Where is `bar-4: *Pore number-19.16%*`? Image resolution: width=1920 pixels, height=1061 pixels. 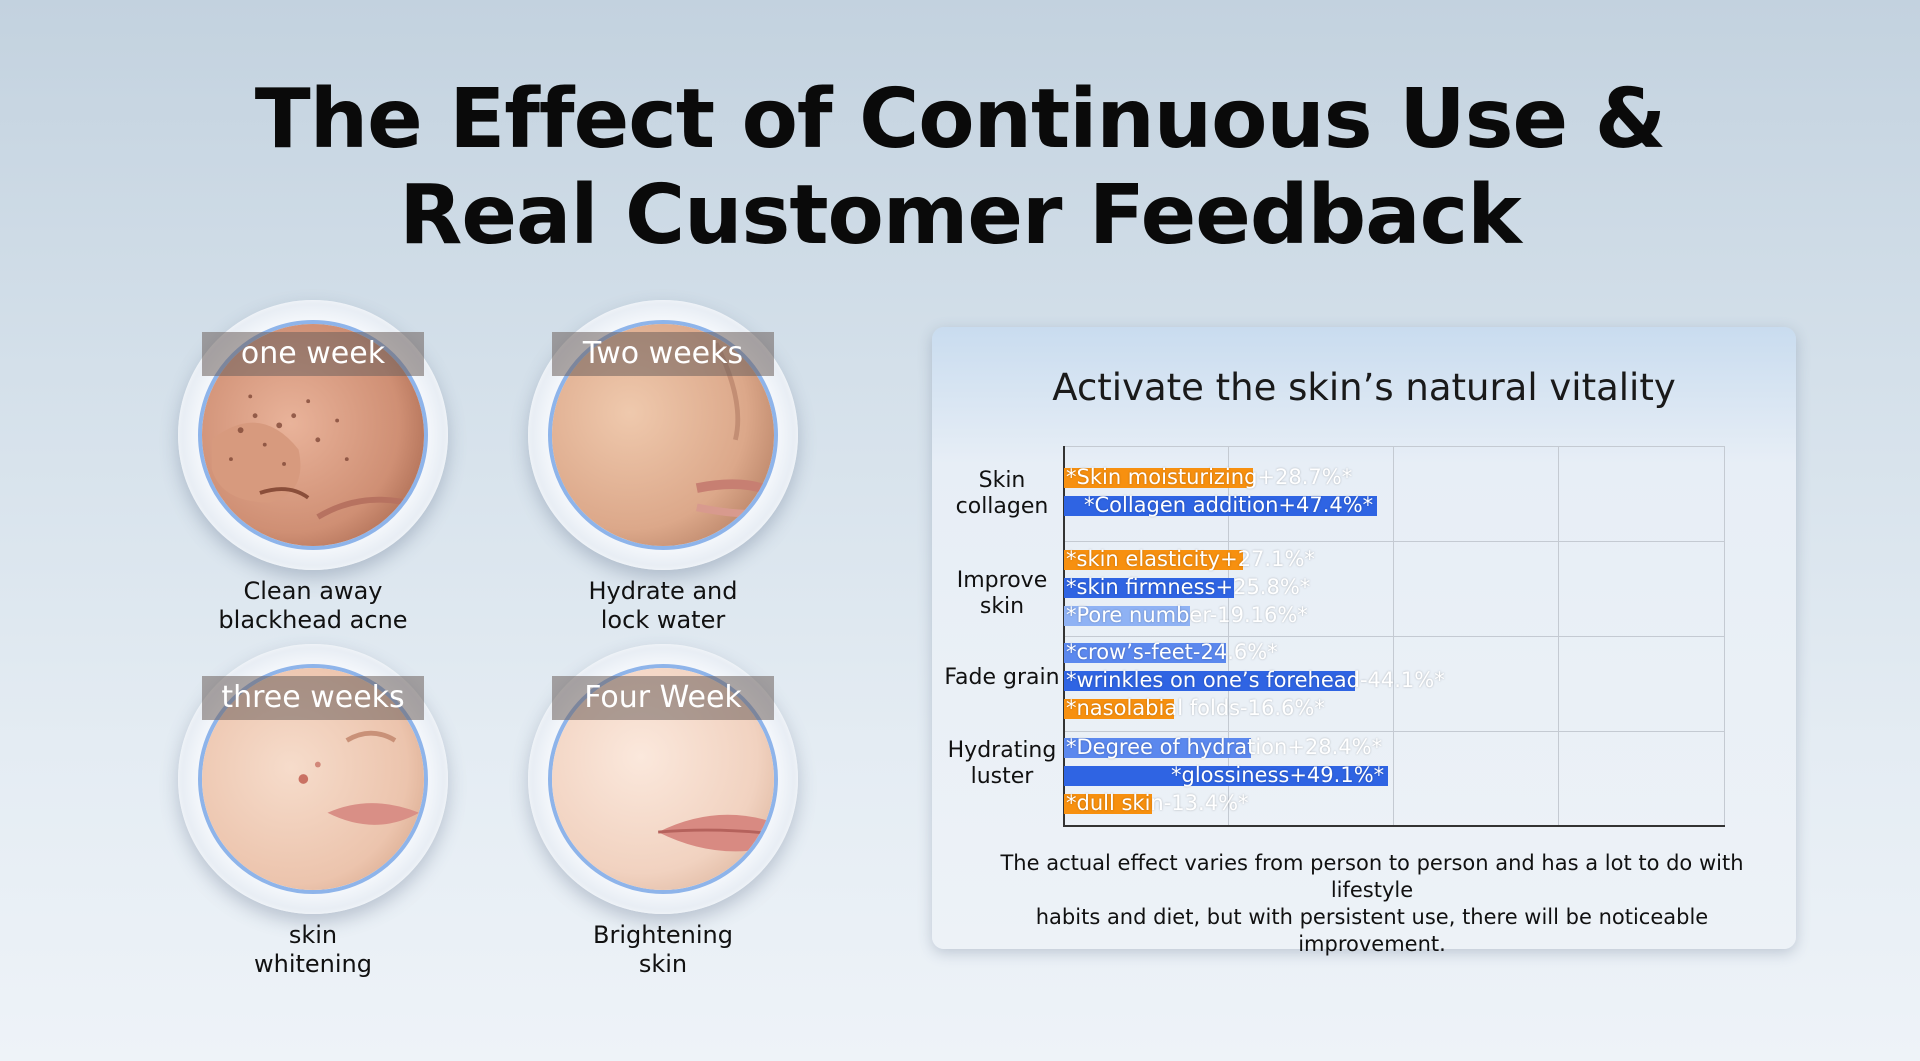
bar-4: *Pore number-19.16%* is located at coordinates (1186, 615).